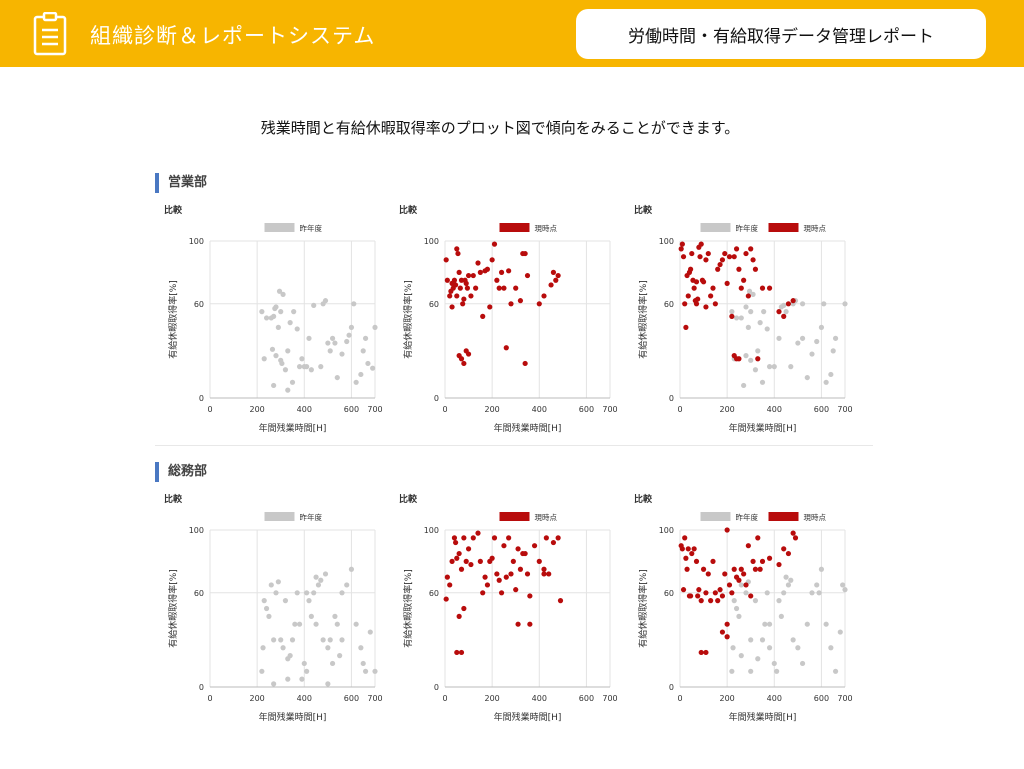  What do you see at coordinates (781, 34) in the screenshot?
I see `report-title-button: 労働時間・有給取得データ管理レポート` at bounding box center [781, 34].